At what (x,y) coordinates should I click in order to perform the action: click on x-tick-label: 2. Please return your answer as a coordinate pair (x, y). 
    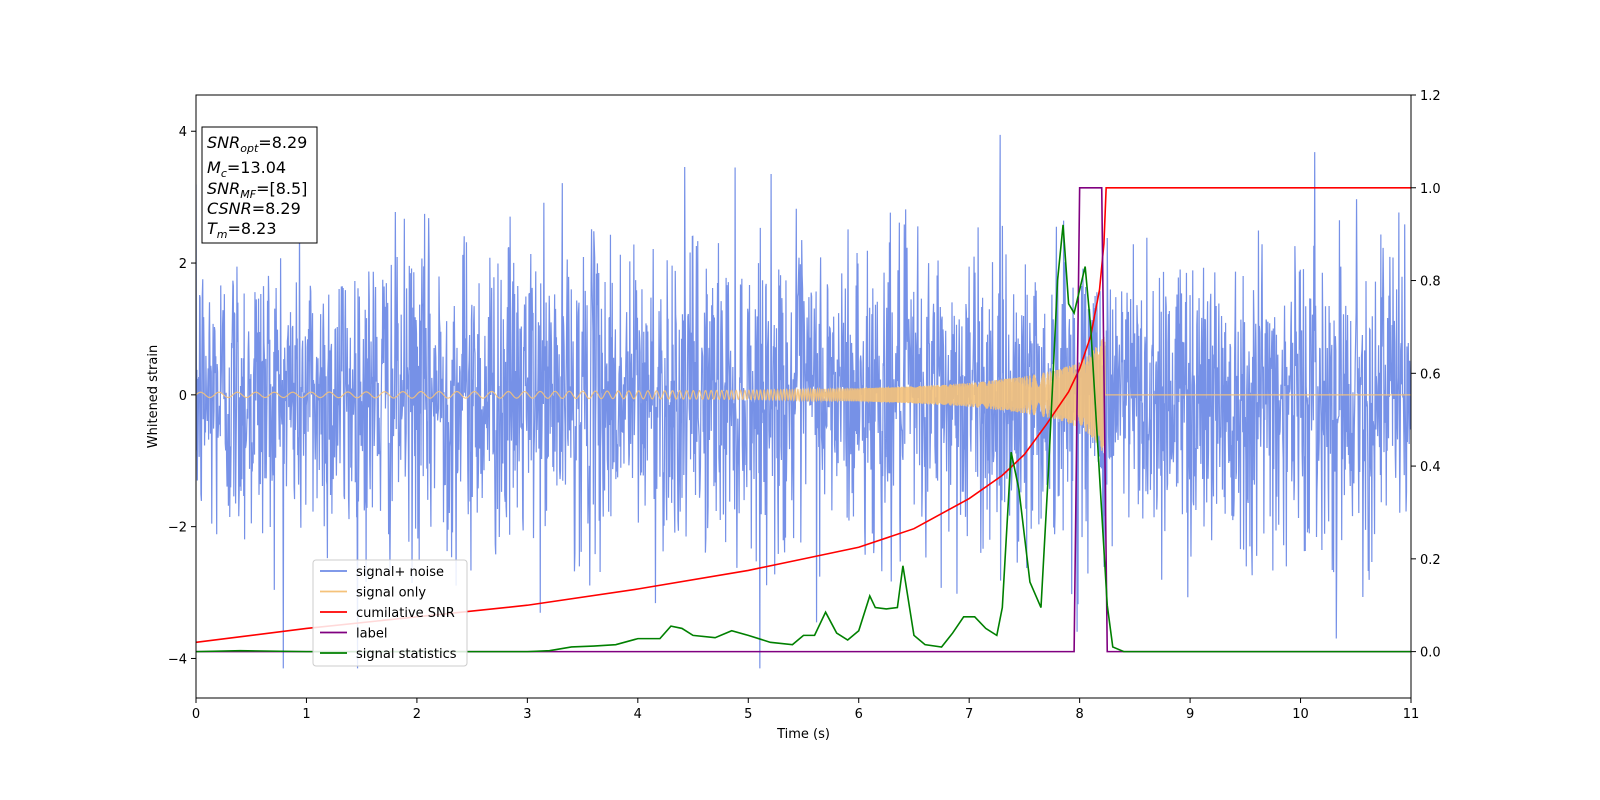
    Looking at the image, I should click on (417, 714).